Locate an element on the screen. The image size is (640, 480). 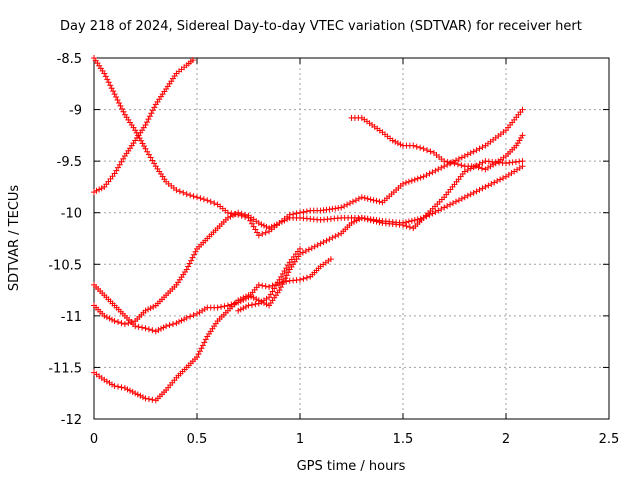
x-tick-labels: 0 0.5 1 1.5 2 2.5 is located at coordinates (354, 439).